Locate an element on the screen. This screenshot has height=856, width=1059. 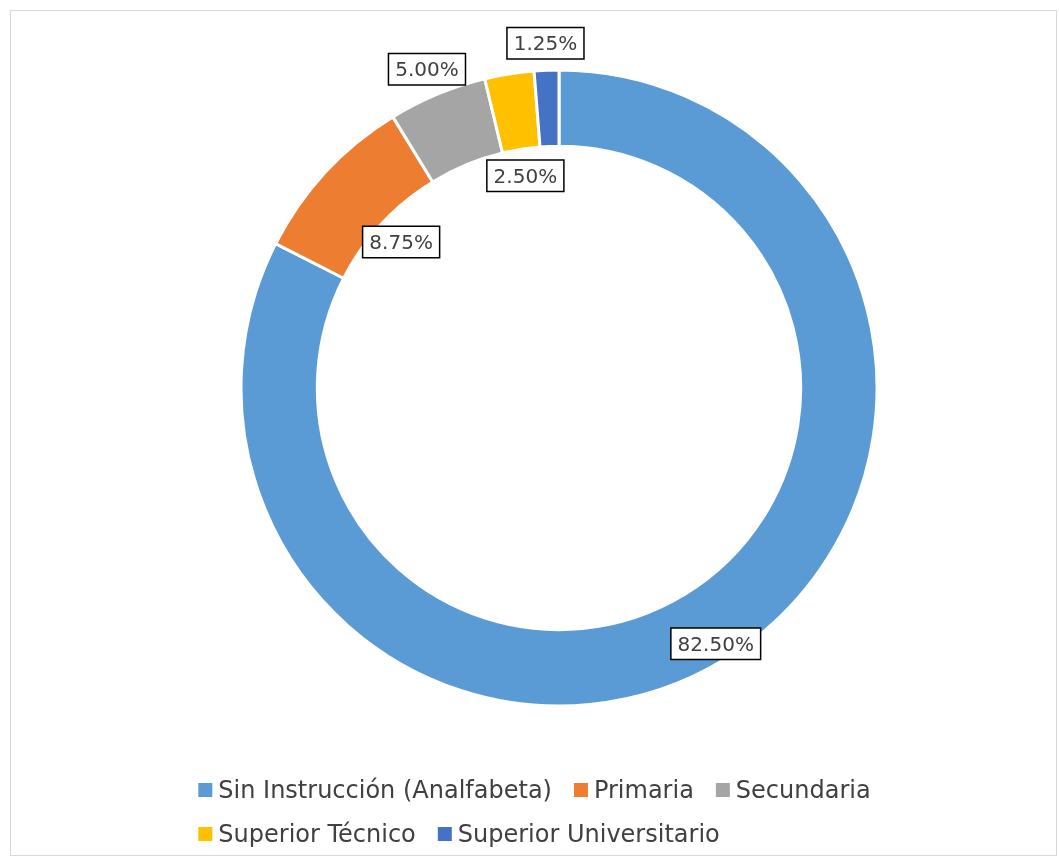
data-label: 1.25% is located at coordinates (545, 43).